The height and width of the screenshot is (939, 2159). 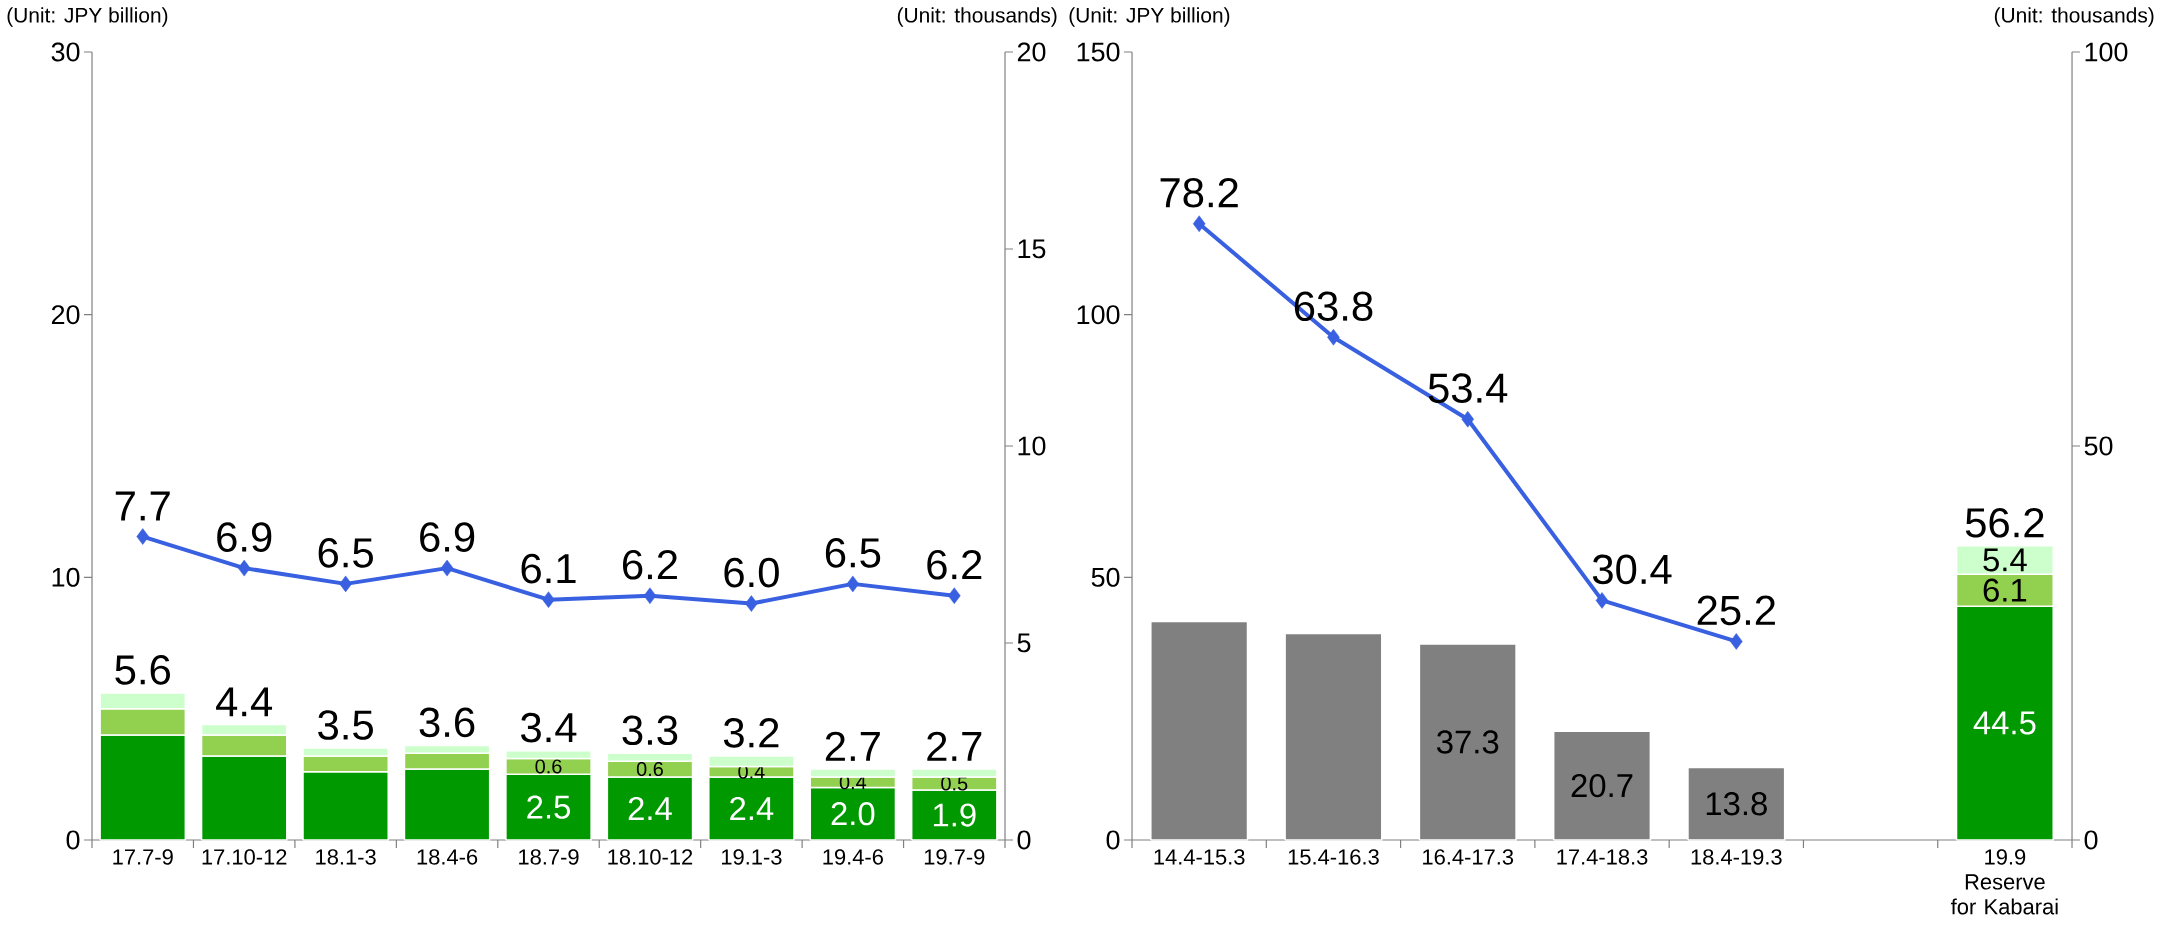 What do you see at coordinates (650, 730) in the screenshot?
I see `total-label: 3.3` at bounding box center [650, 730].